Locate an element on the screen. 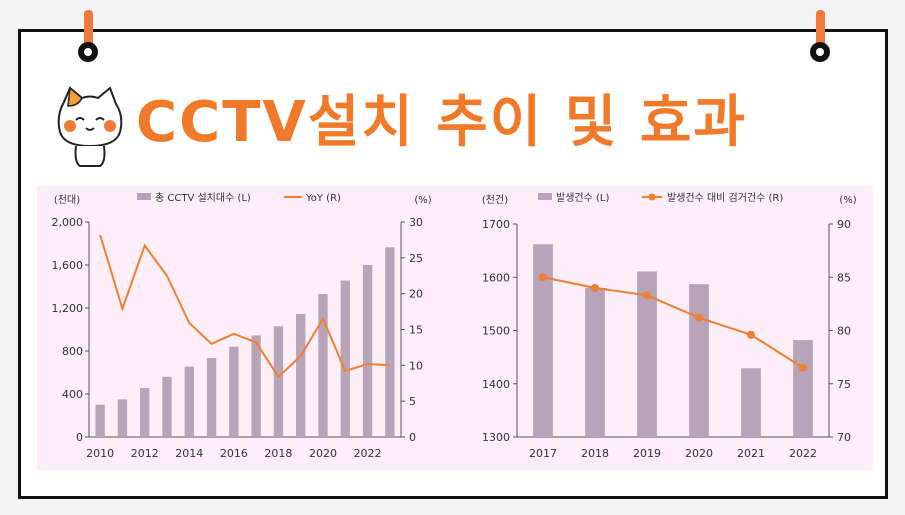 Image resolution: width=905 pixels, height=515 pixels. left-tick-label: 1400 is located at coordinates (496, 384).